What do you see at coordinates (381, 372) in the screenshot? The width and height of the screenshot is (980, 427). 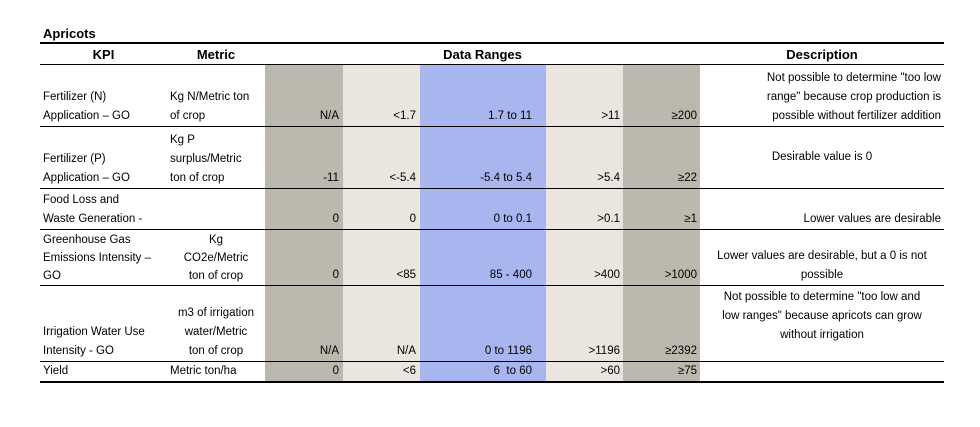 I see `range-cell-2: <6` at bounding box center [381, 372].